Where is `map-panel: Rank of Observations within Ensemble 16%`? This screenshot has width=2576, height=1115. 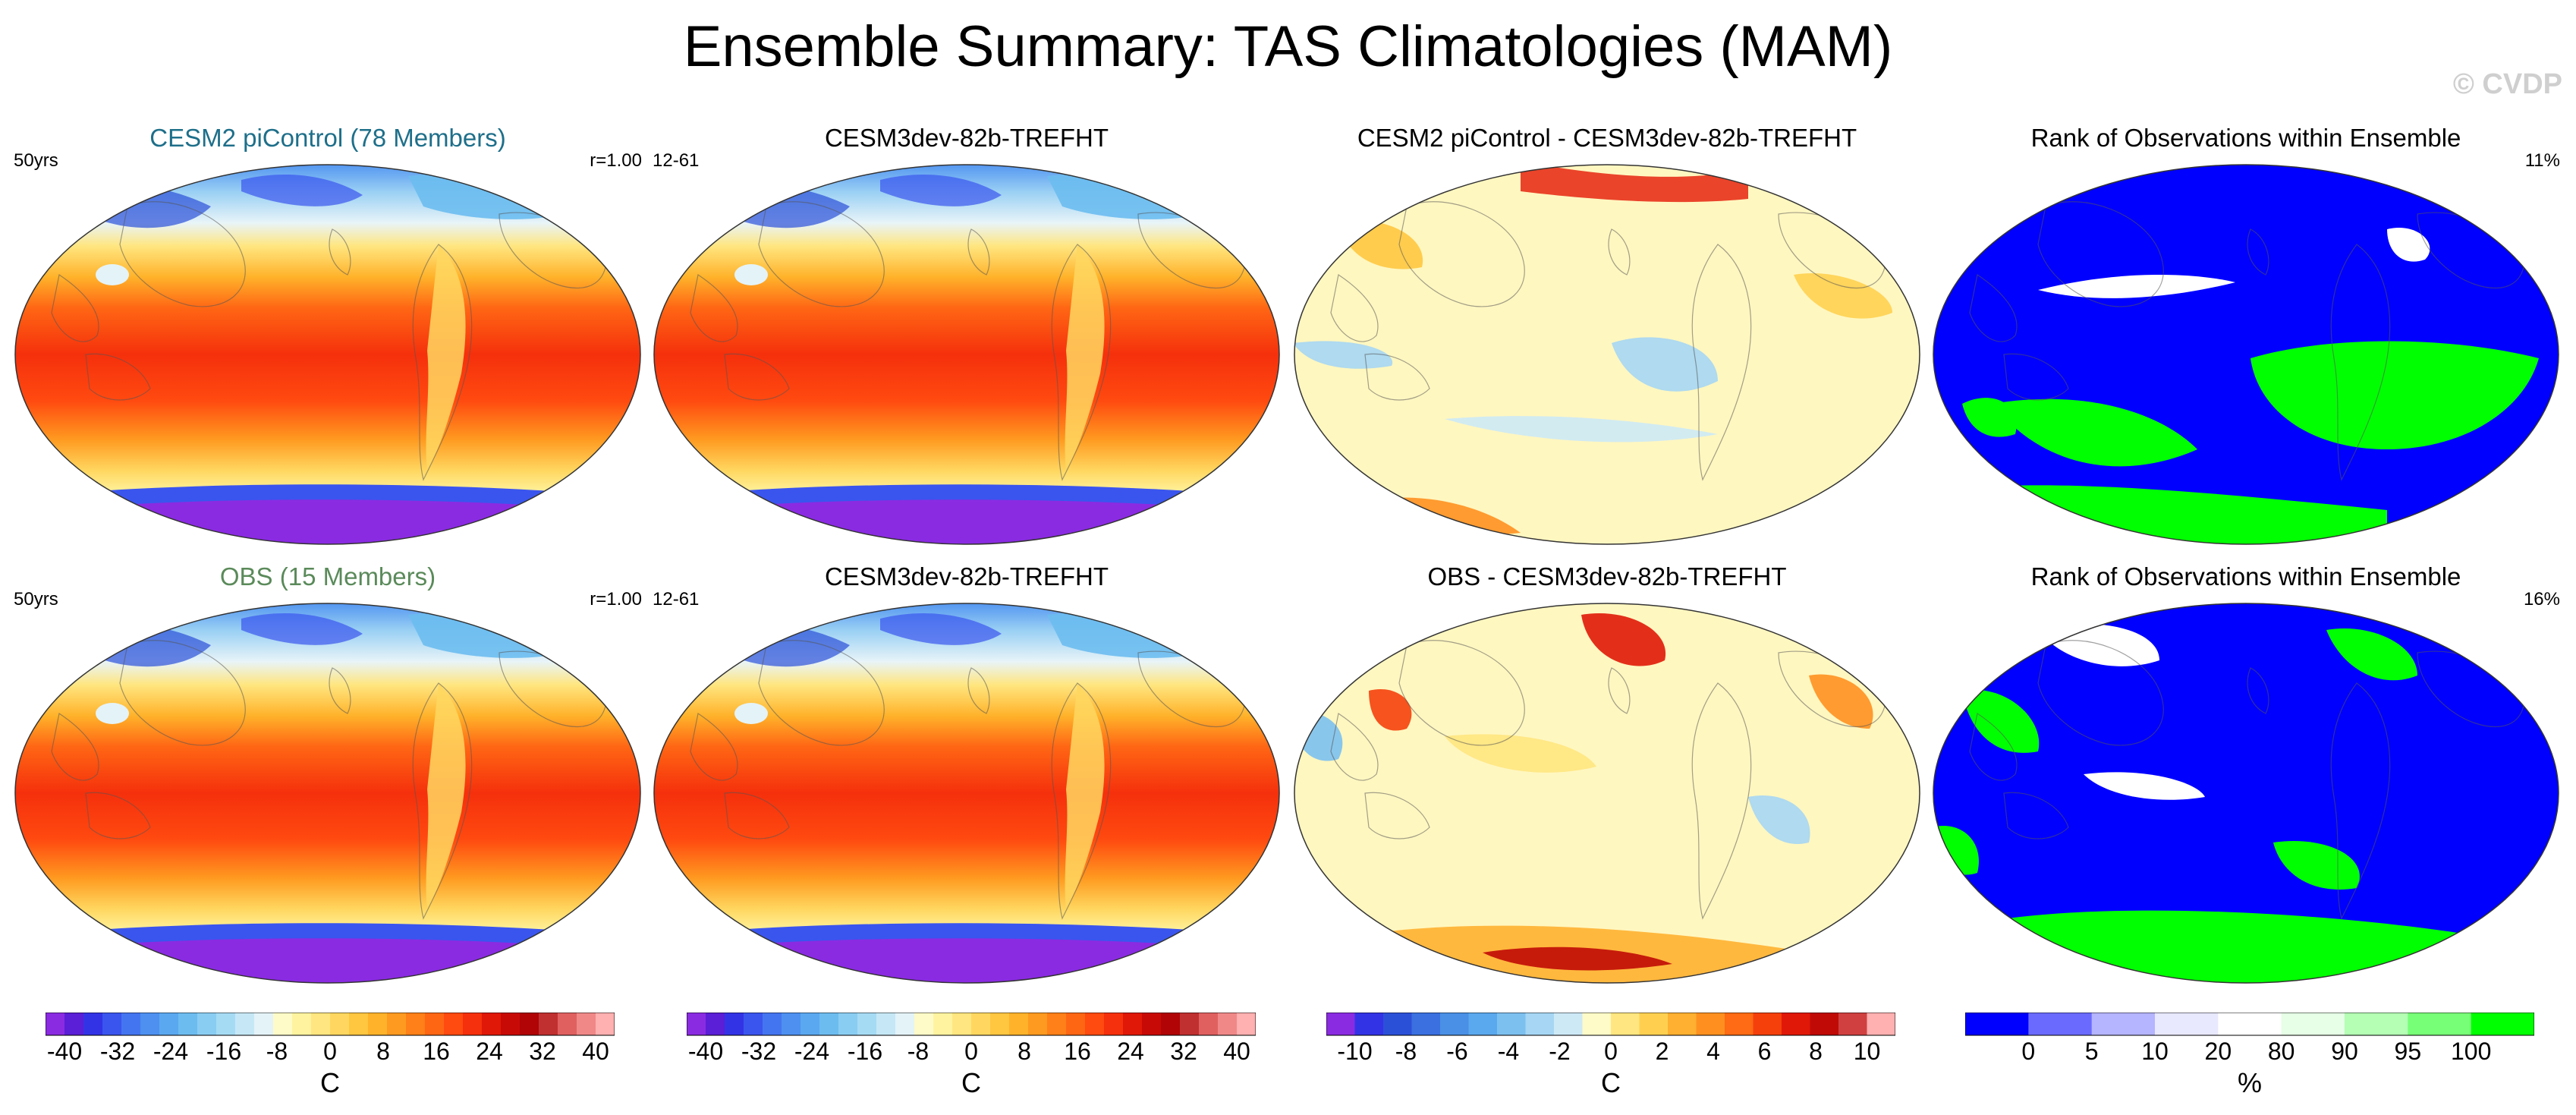
map-panel: Rank of Observations within Ensemble 16% is located at coordinates (2246, 774).